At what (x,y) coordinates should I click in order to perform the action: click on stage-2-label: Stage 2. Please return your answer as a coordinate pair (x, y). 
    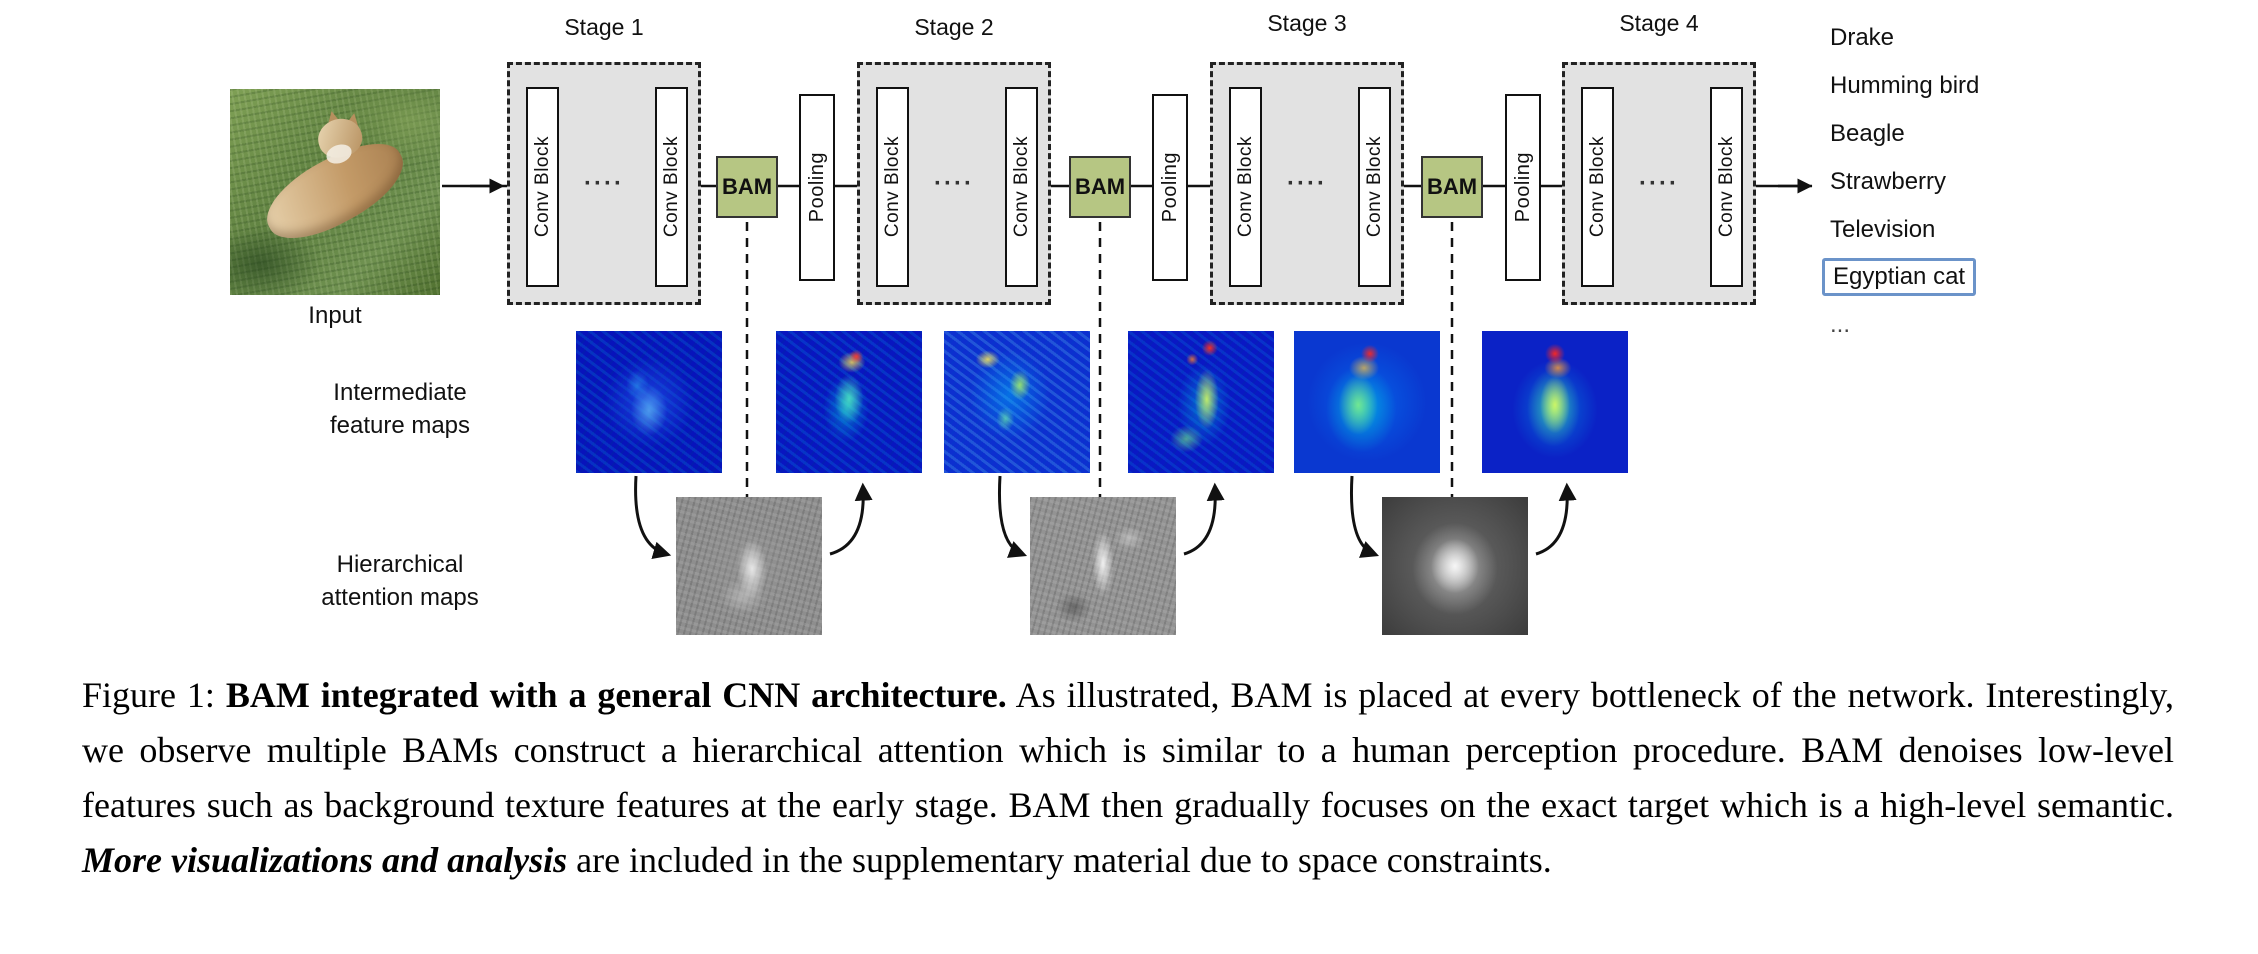
    Looking at the image, I should click on (954, 27).